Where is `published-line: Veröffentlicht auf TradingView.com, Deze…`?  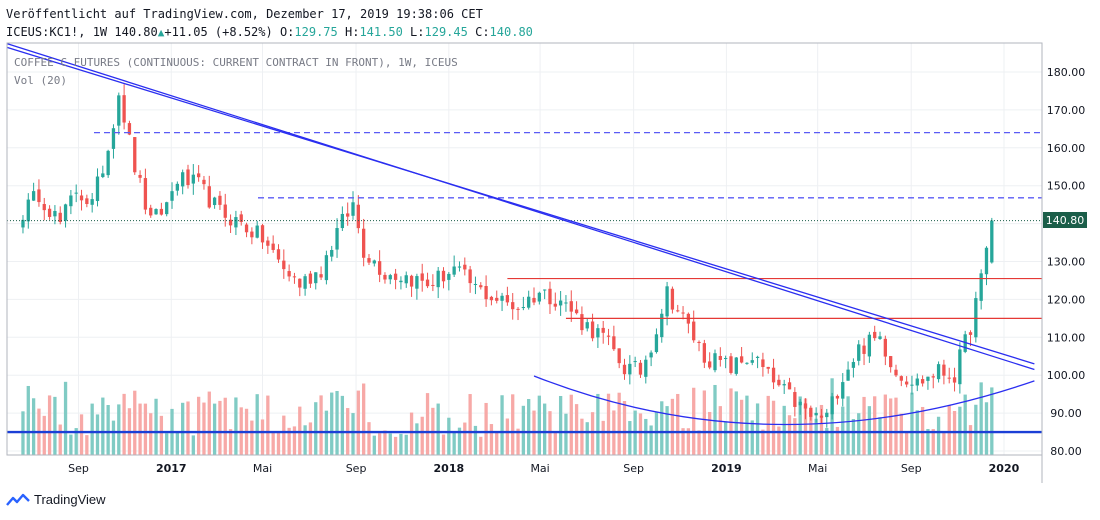 published-line: Veröffentlicht auf TradingView.com, Deze… is located at coordinates (244, 14).